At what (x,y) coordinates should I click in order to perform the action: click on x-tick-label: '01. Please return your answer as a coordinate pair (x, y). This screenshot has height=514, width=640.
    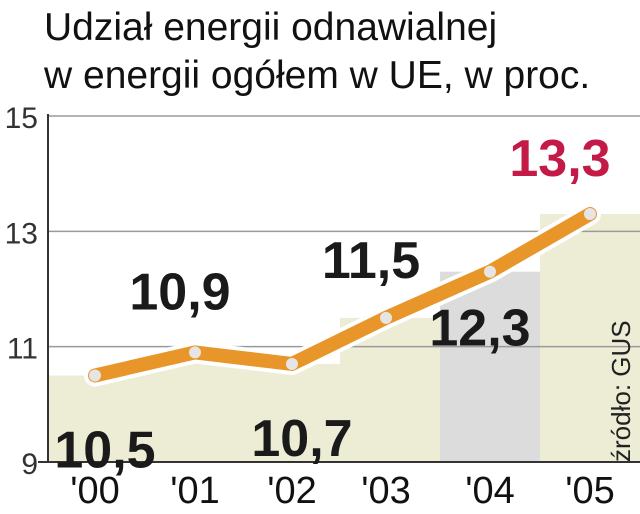
    Looking at the image, I should click on (195, 491).